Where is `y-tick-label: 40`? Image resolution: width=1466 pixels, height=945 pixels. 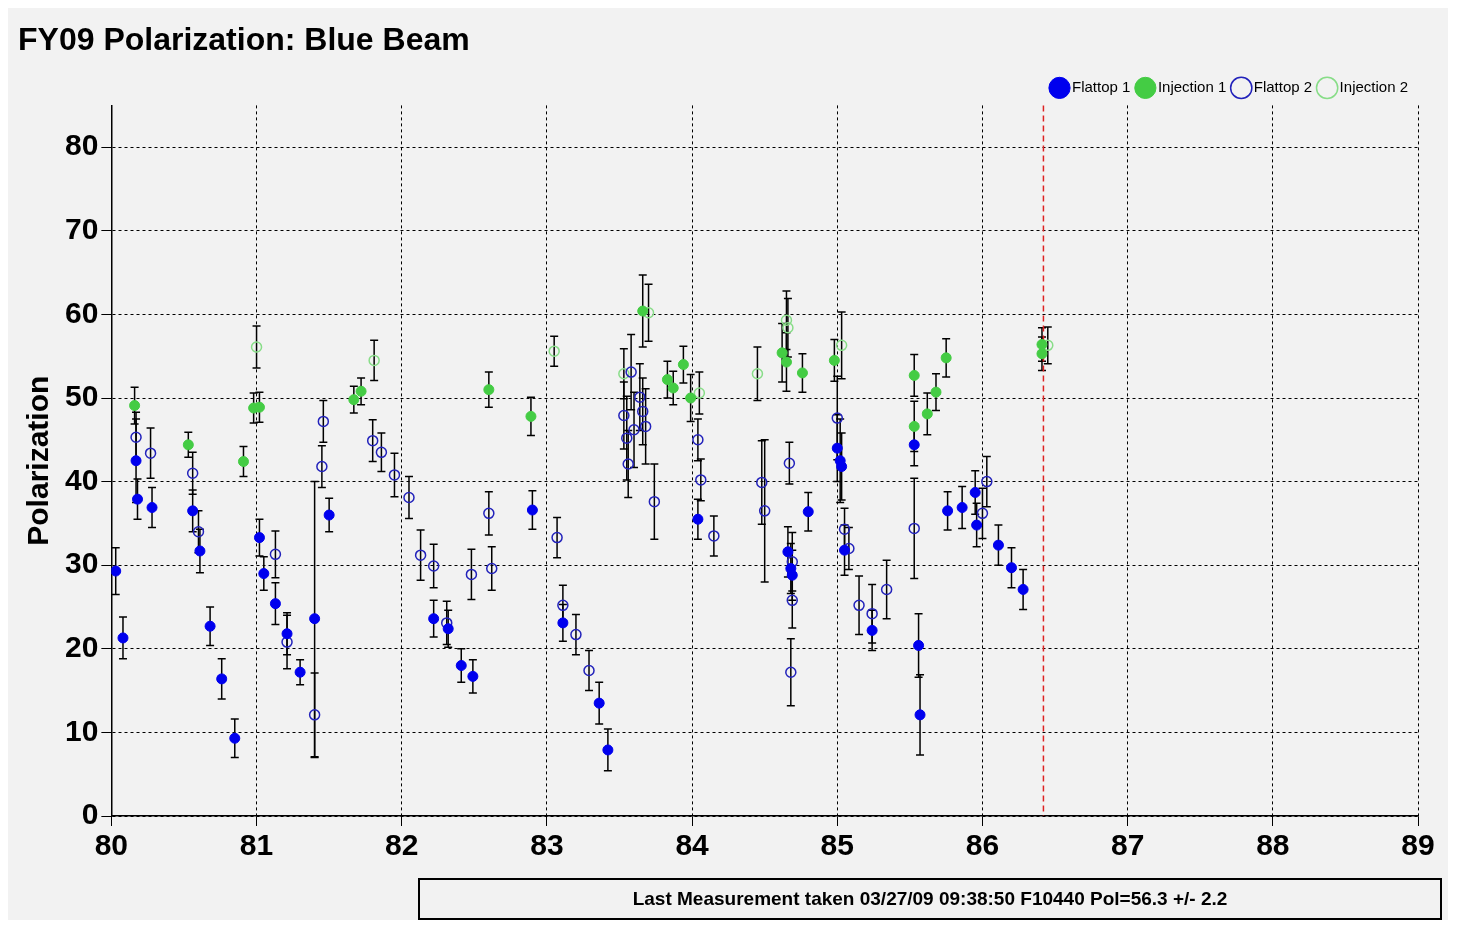 y-tick-label: 40 is located at coordinates (81, 479).